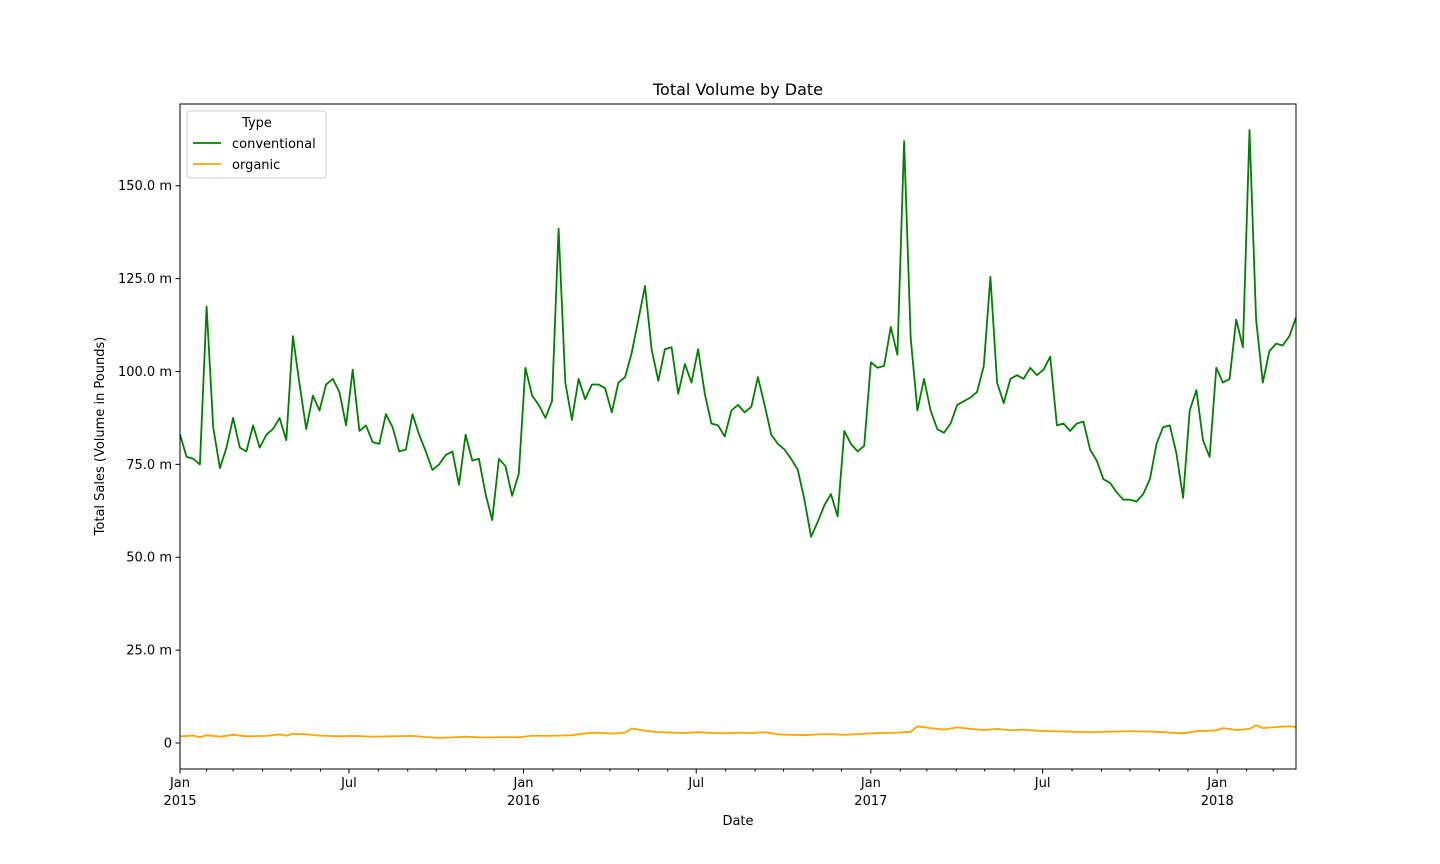 Image resolution: width=1440 pixels, height=864 pixels. What do you see at coordinates (145, 279) in the screenshot?
I see `y-tick-label: 125.0 m` at bounding box center [145, 279].